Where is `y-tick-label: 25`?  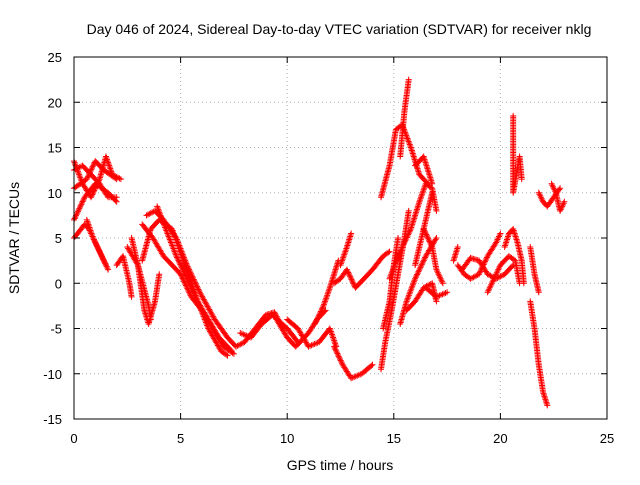 y-tick-label: 25 is located at coordinates (55, 57).